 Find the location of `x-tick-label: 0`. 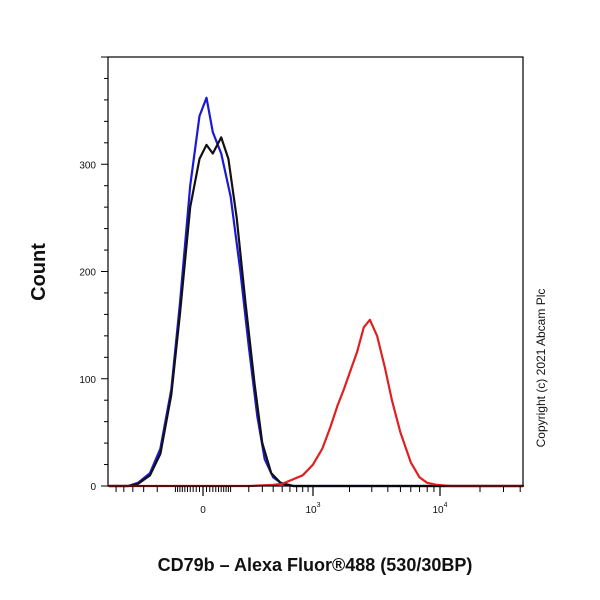

x-tick-label: 0 is located at coordinates (203, 510).